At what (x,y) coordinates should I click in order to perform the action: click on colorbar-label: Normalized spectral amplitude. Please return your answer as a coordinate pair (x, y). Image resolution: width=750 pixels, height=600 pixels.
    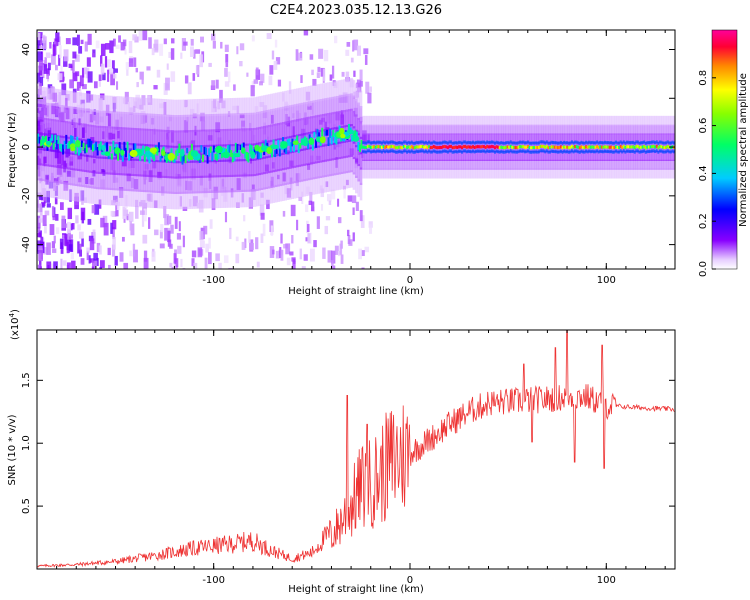
    Looking at the image, I should click on (743, 150).